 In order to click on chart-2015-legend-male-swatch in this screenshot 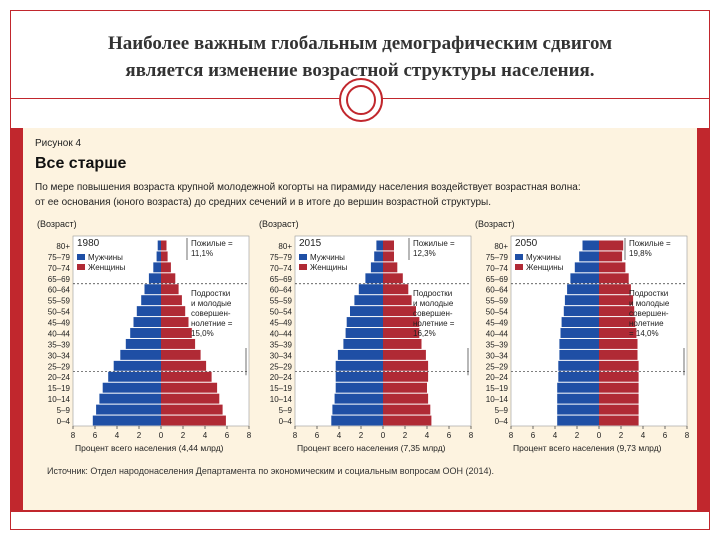, I will do `click(303, 257)`.